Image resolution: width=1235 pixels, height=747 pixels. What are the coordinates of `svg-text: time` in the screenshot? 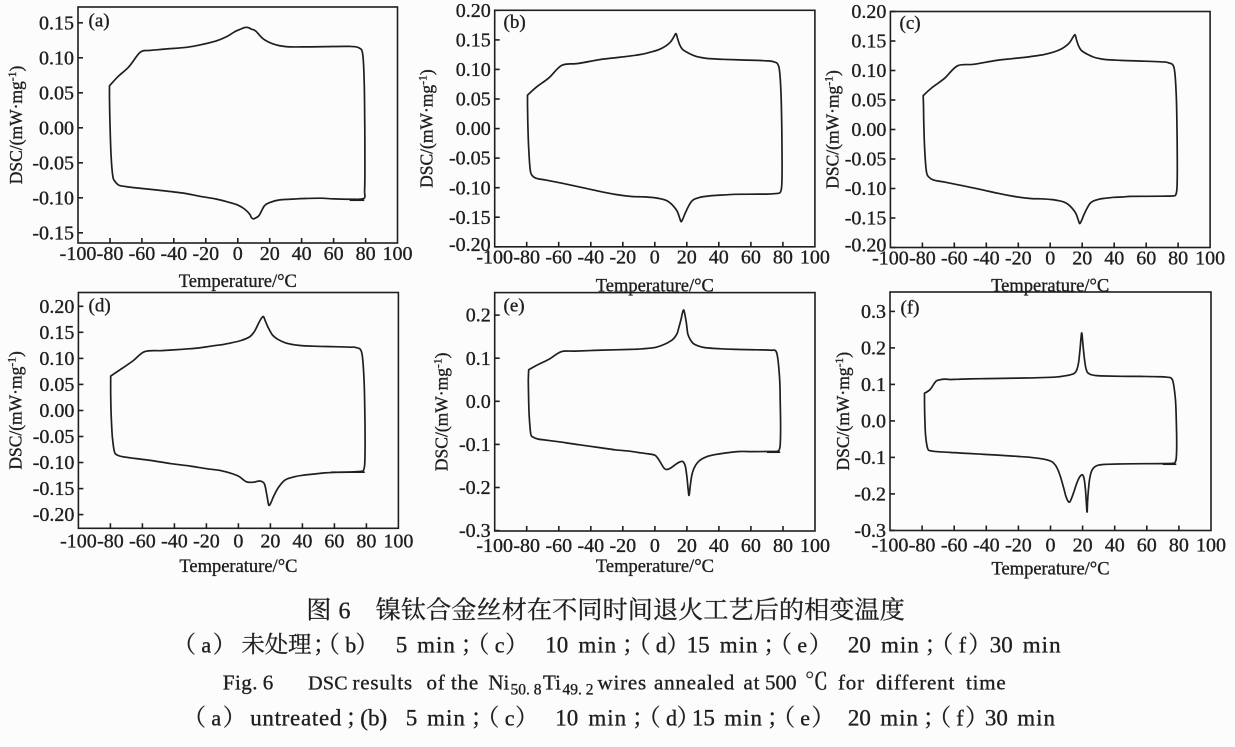 It's located at (986, 683).